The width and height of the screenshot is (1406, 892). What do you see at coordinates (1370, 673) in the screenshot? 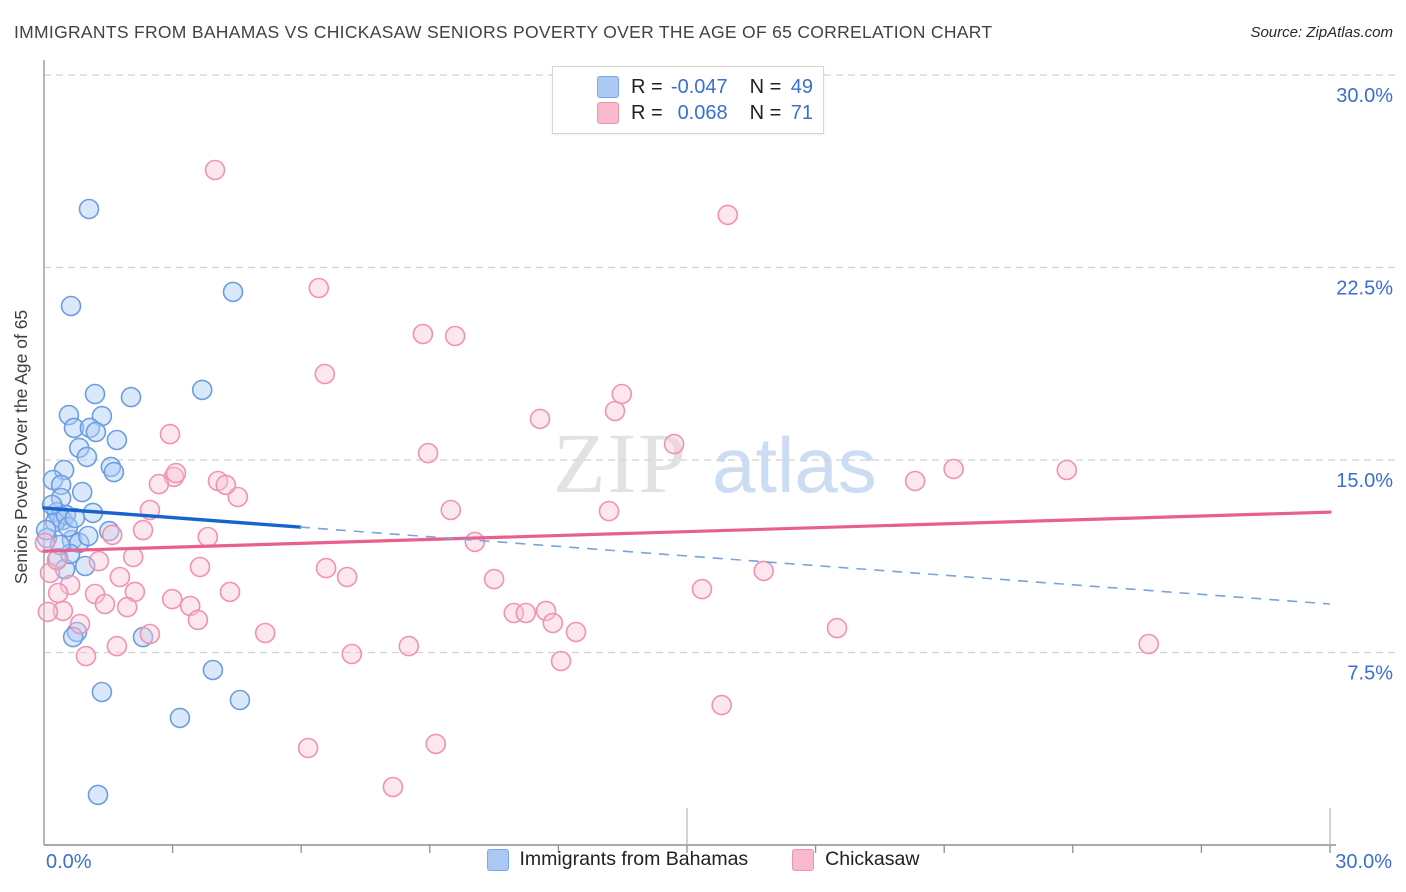
I see `y-tick-label: 7.5%` at bounding box center [1370, 673].